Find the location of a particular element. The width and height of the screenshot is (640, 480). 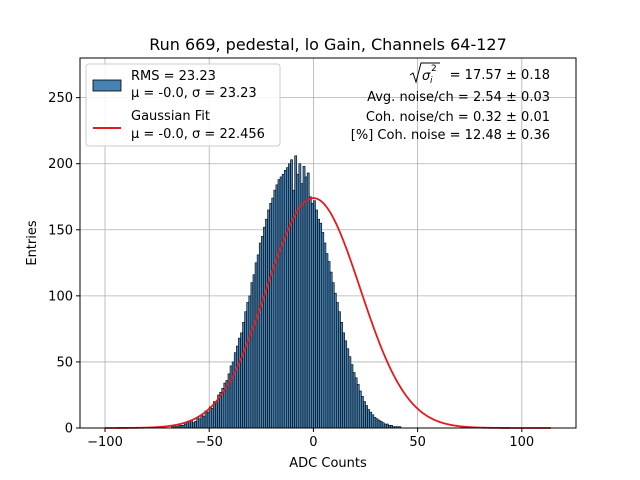

legend-box is located at coordinates (183, 105).